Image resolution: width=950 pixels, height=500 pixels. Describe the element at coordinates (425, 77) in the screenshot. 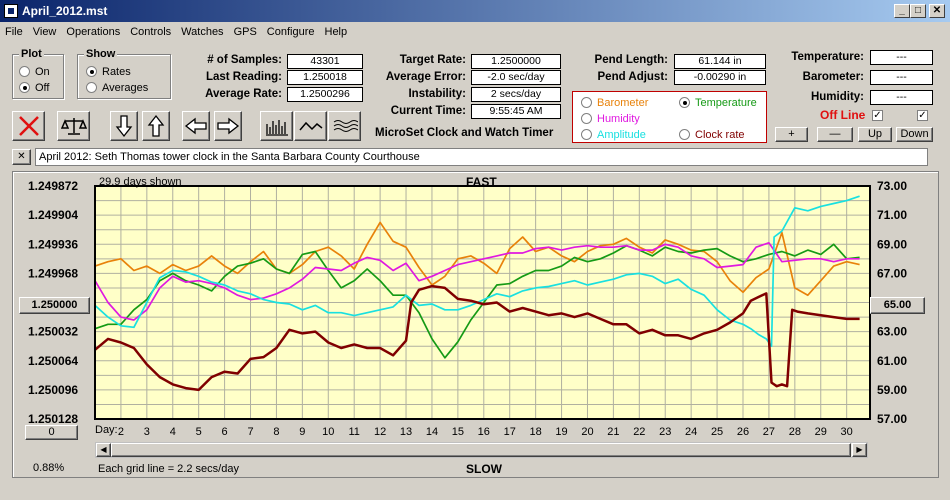

I see `average-error-label: Average Error:` at that location.